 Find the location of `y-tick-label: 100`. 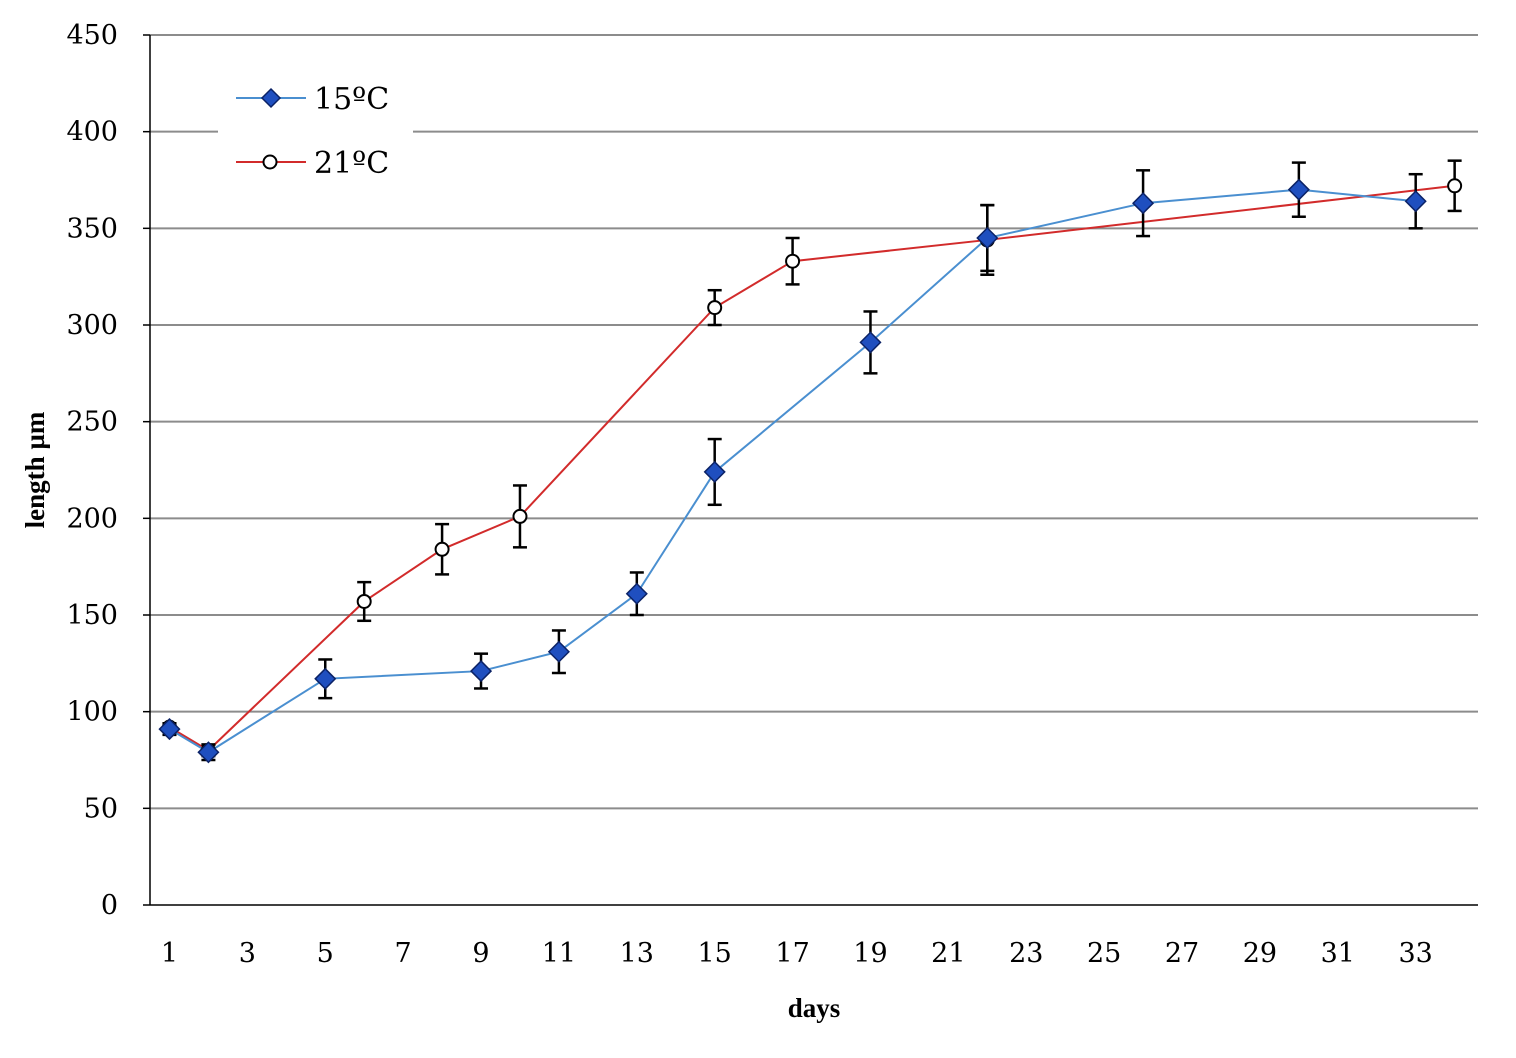

y-tick-label: 100 is located at coordinates (92, 712).